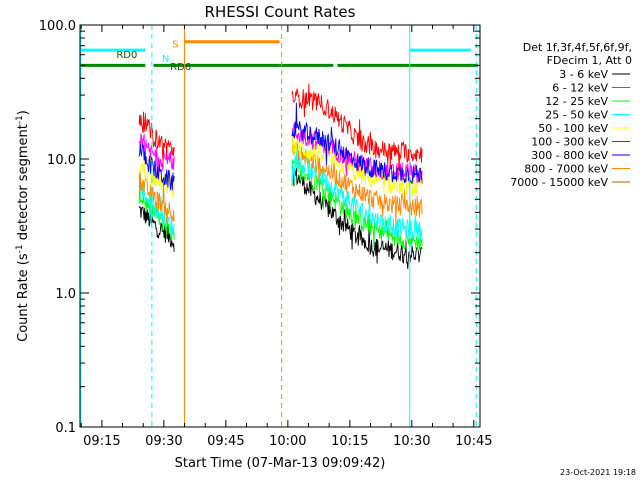  Describe the element at coordinates (576, 101) in the screenshot. I see `legend-entry-2: 12 - 25 keV` at that location.